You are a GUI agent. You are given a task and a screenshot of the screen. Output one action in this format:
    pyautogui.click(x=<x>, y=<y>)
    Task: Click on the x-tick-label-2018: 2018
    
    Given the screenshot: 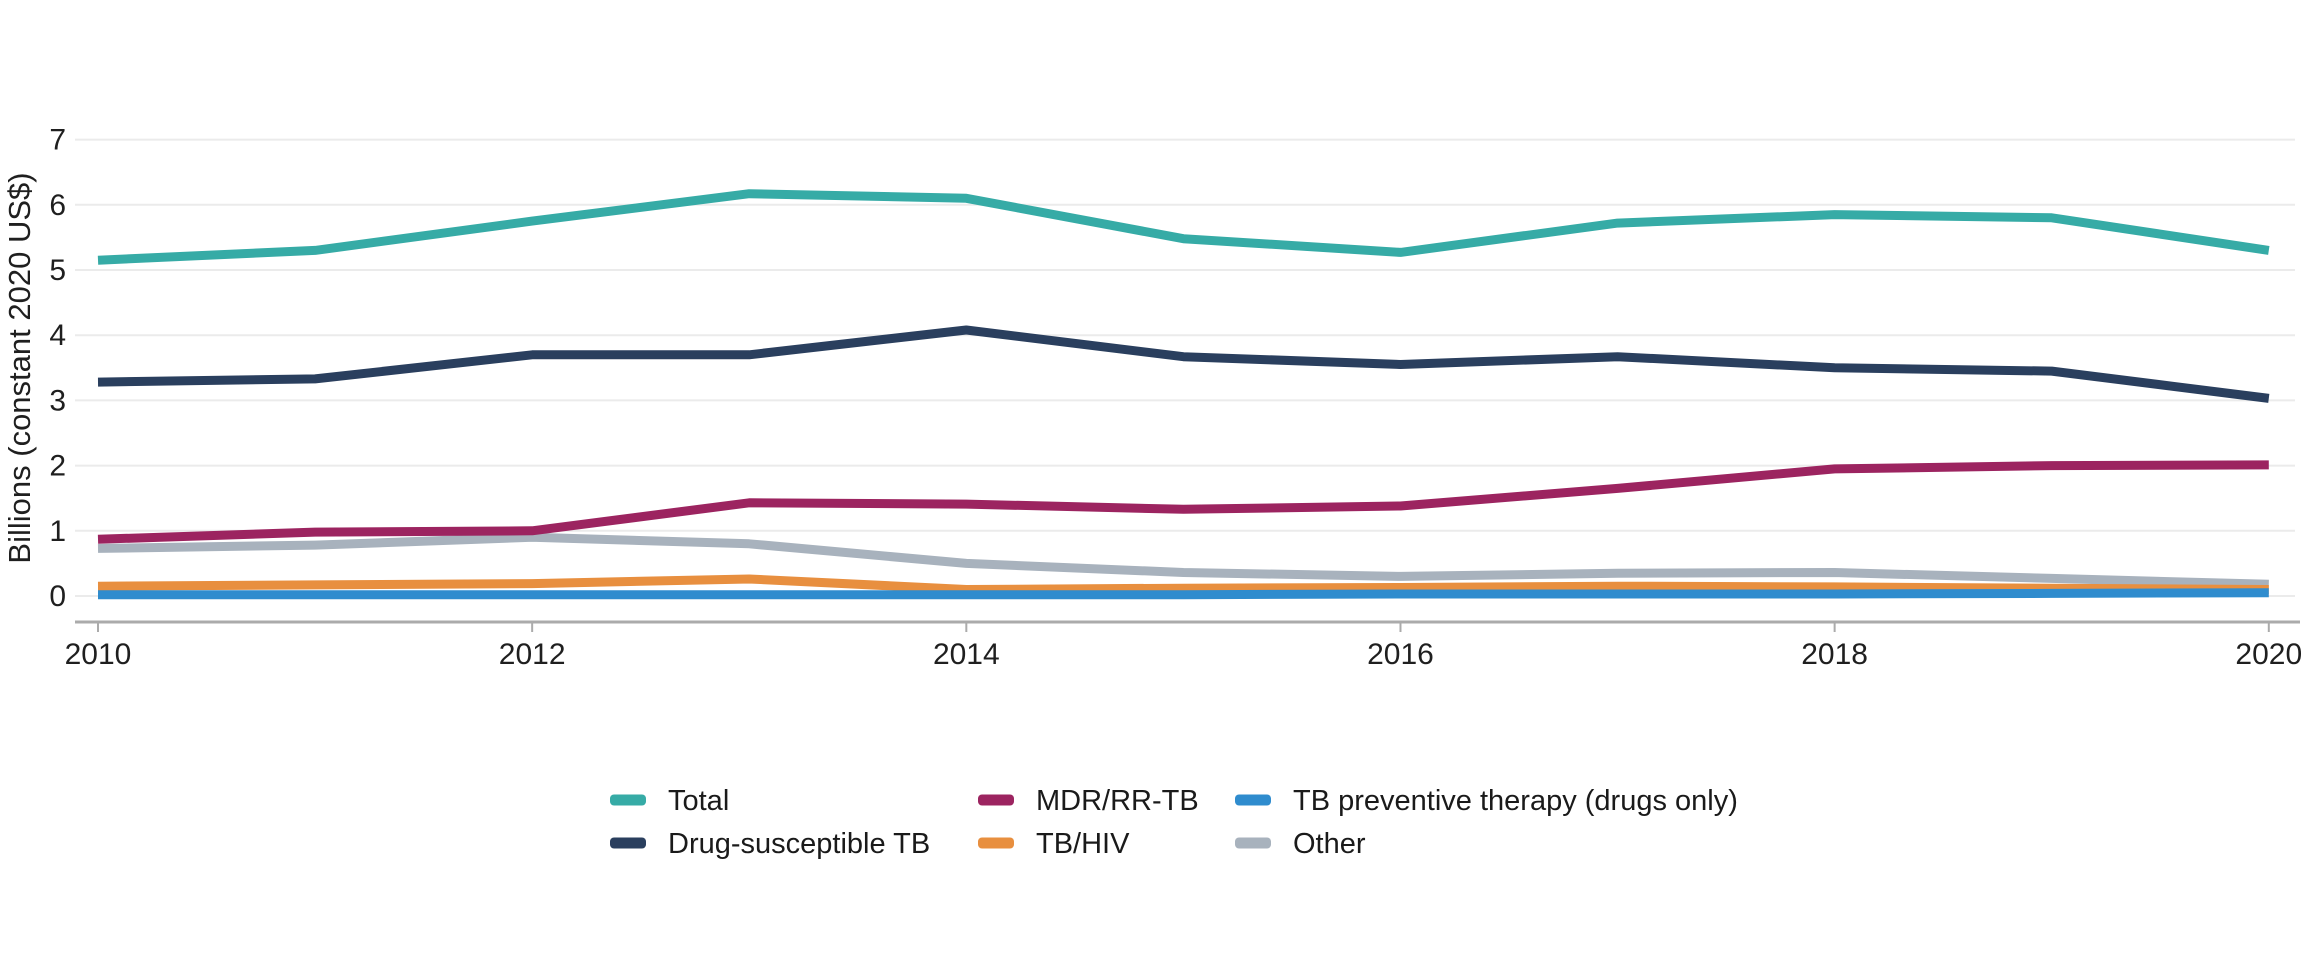 What is the action you would take?
    pyautogui.click(x=1834, y=654)
    